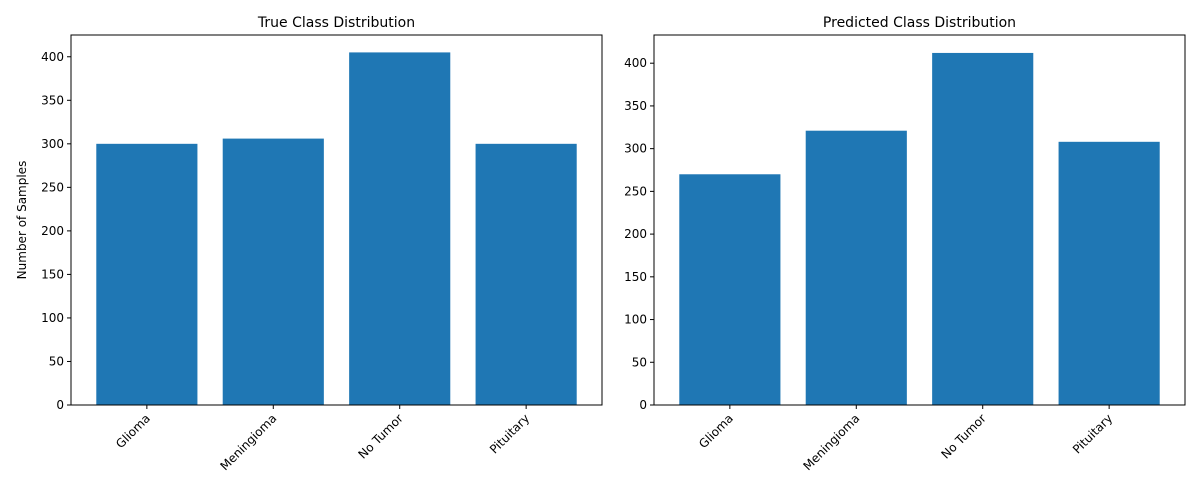  What do you see at coordinates (919, 23) in the screenshot?
I see `chart-title: Predicted Class Distribution` at bounding box center [919, 23].